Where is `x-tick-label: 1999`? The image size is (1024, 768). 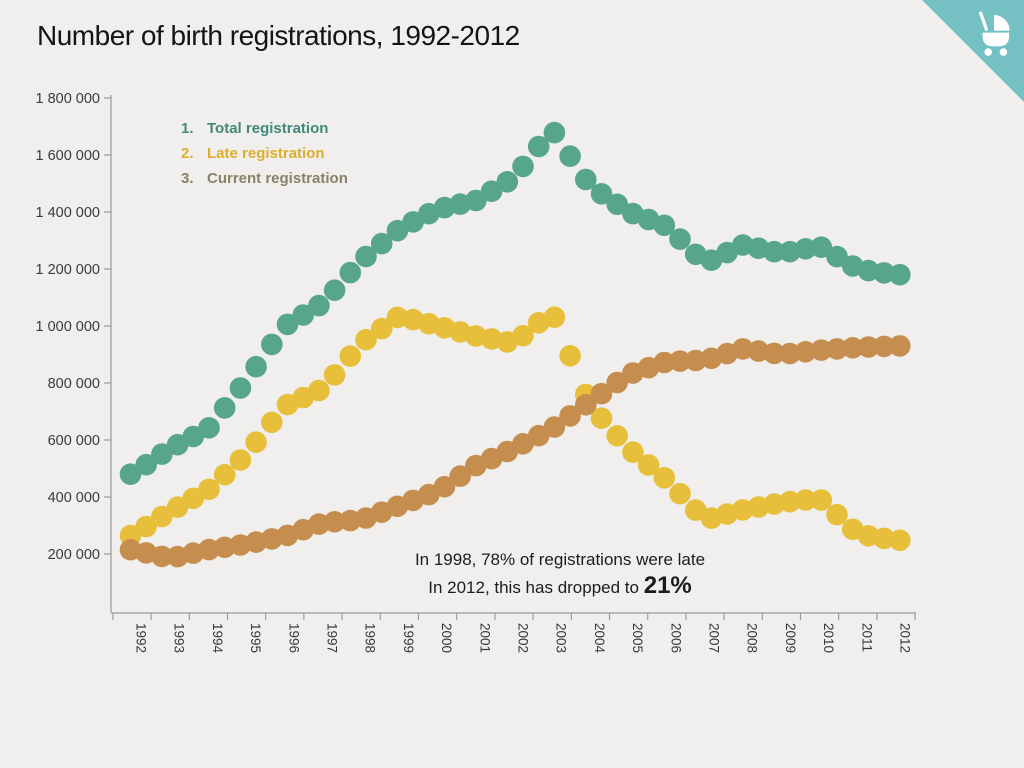 x-tick-label: 1999 is located at coordinates (408, 638).